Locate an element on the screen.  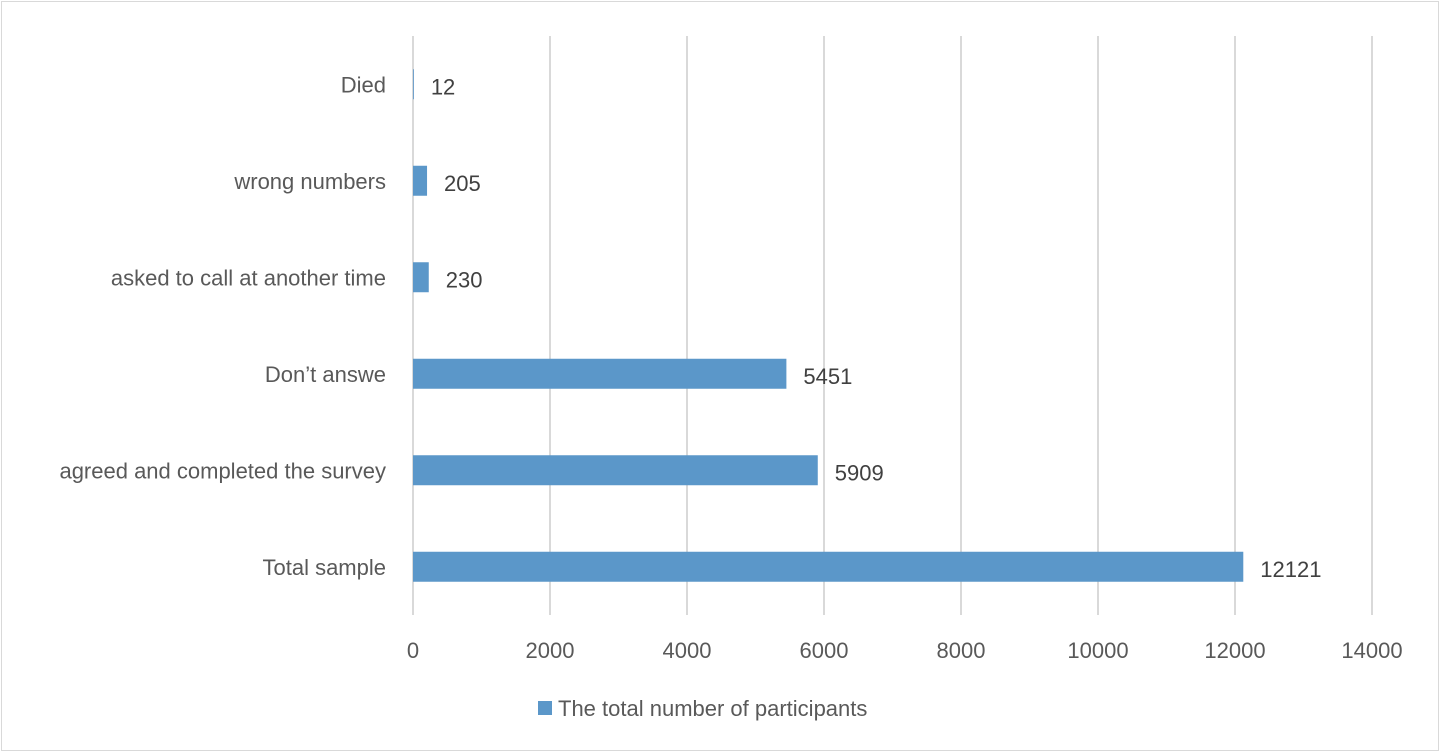
category-label: asked to call at another time is located at coordinates (248, 277).